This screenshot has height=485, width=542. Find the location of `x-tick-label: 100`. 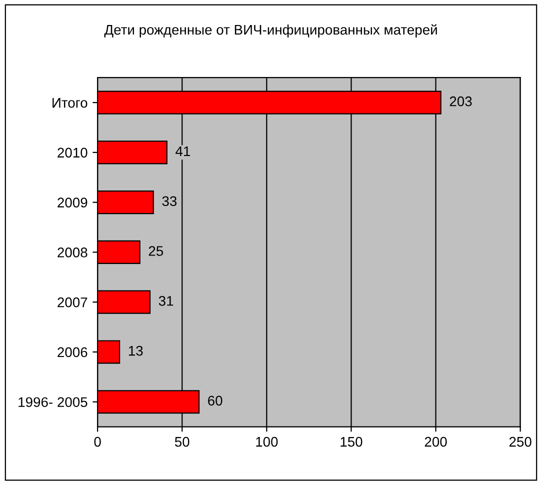

x-tick-label: 100 is located at coordinates (267, 441).